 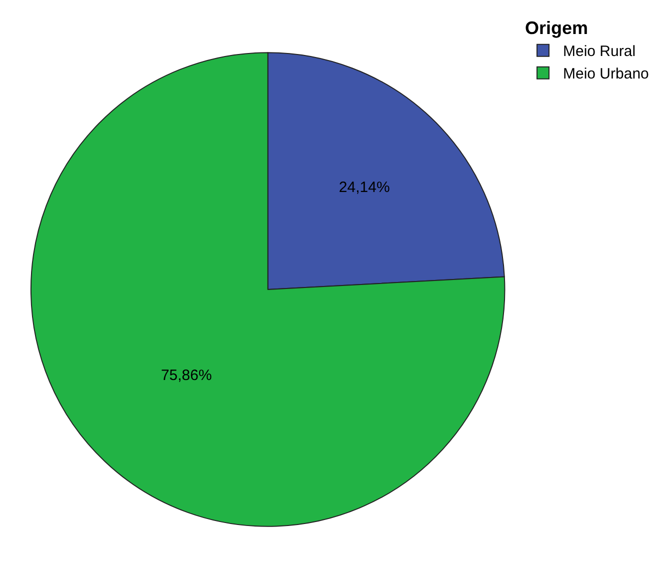 What do you see at coordinates (186, 375) in the screenshot?
I see `data-label: 75,86%` at bounding box center [186, 375].